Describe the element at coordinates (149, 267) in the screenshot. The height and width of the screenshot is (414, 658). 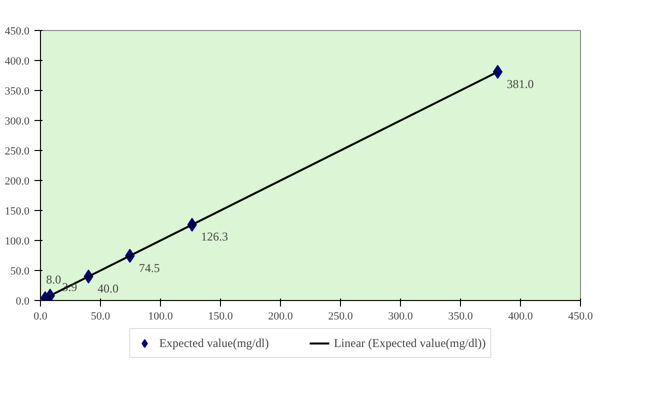
I see `data-label: 74.5` at that location.